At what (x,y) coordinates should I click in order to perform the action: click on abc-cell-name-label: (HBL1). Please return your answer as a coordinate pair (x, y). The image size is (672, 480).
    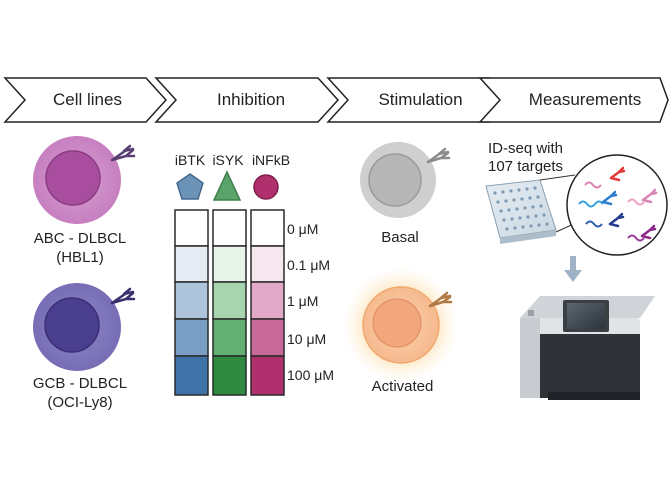
    Looking at the image, I should click on (80, 257).